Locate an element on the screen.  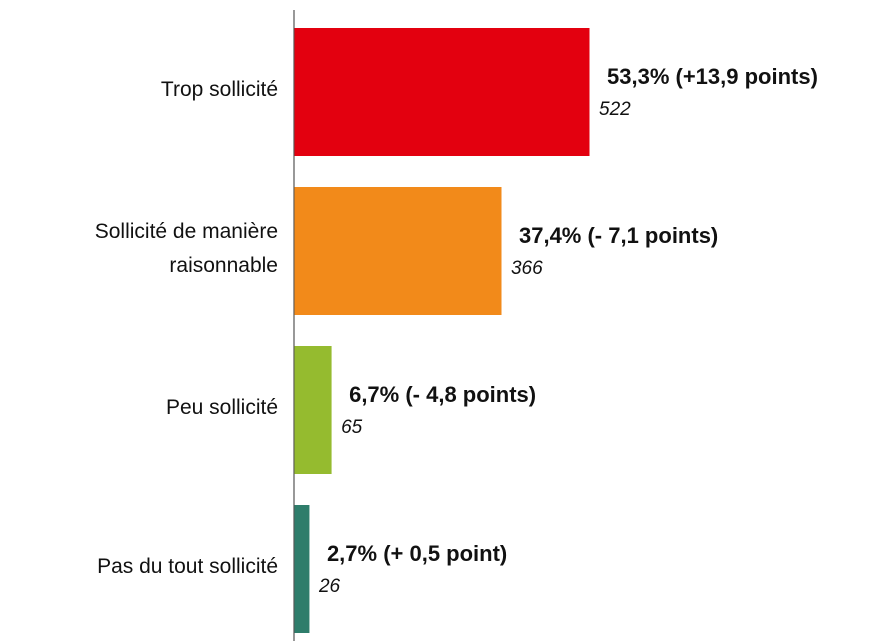
value-label: 6,7% (- 4,8 points) is located at coordinates (442, 394).